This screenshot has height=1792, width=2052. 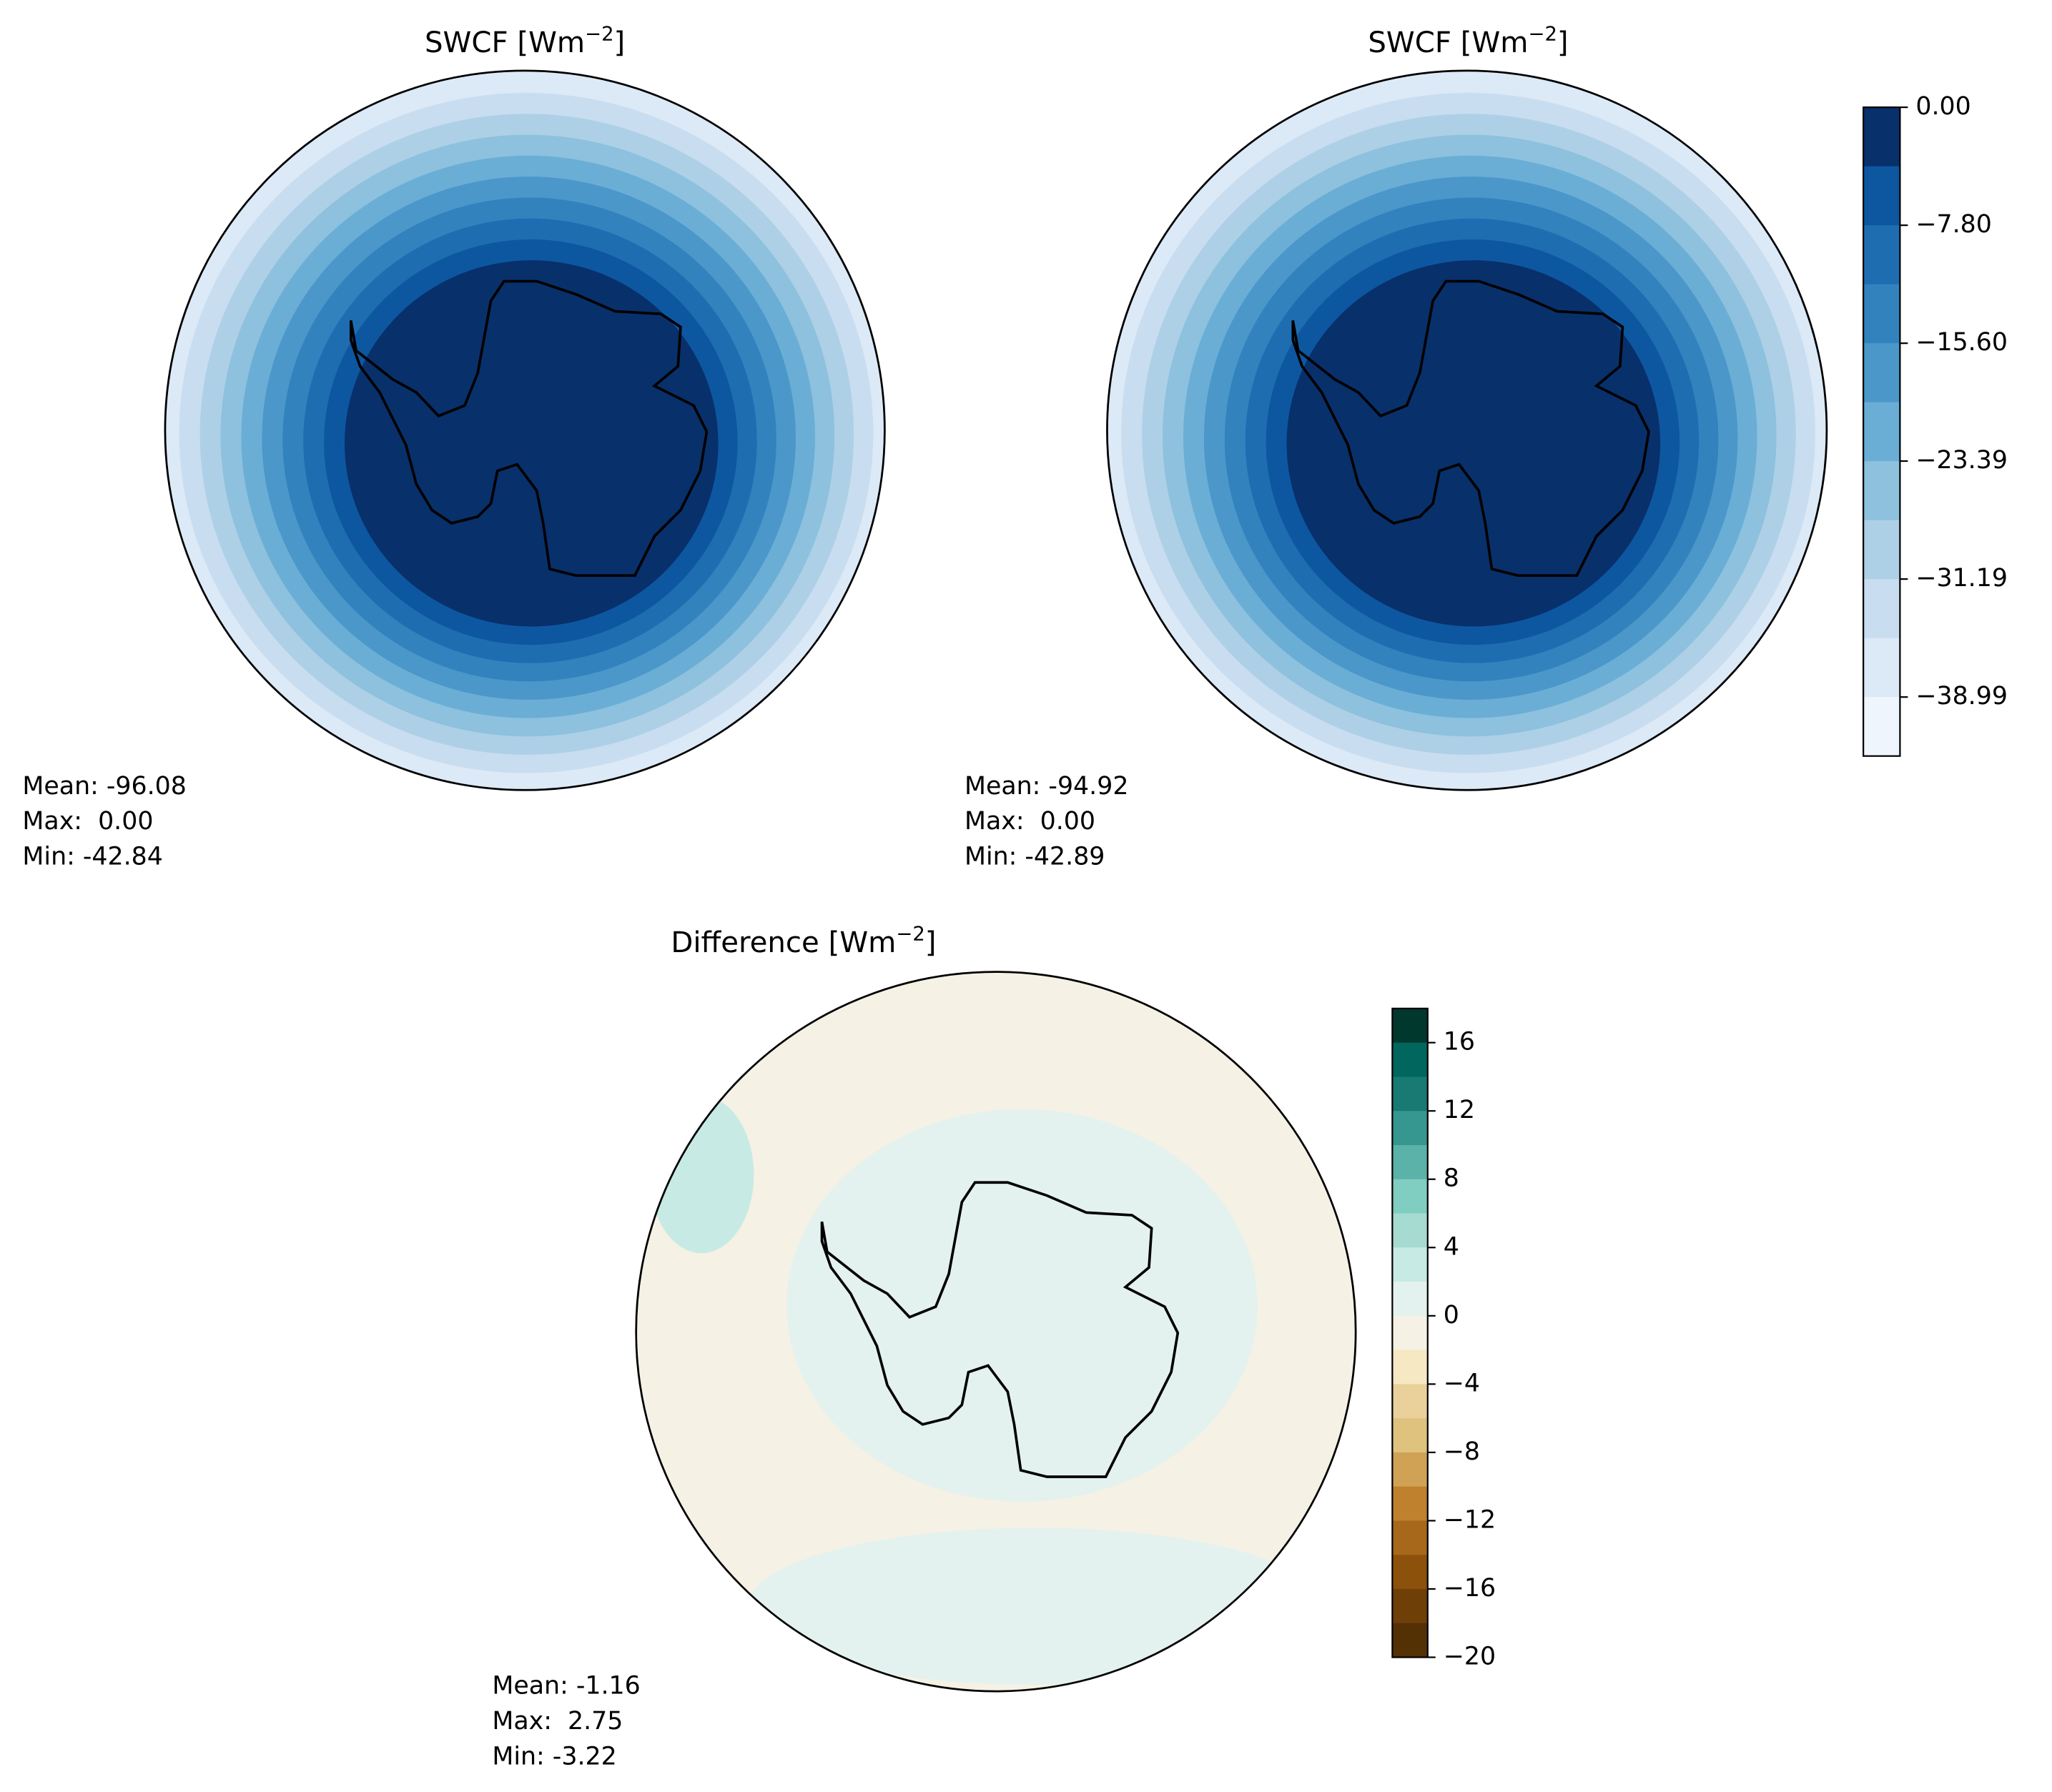 What do you see at coordinates (92, 857) in the screenshot?
I see `stat-text: Min: -42.84` at bounding box center [92, 857].